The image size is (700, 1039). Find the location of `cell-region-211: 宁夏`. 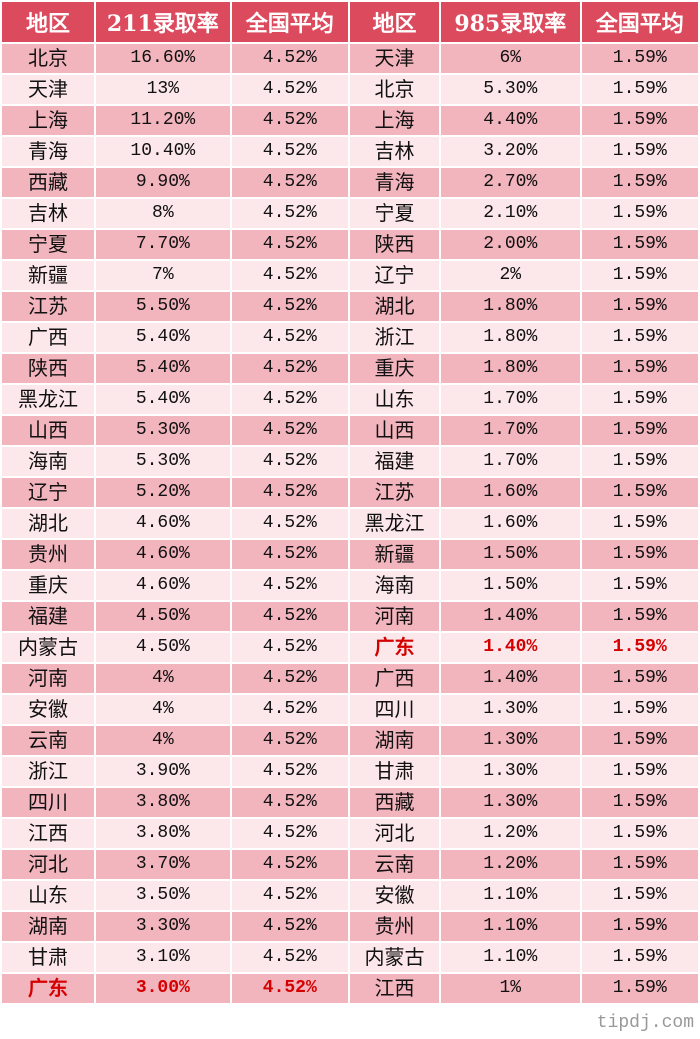

cell-region-211: 宁夏 is located at coordinates (48, 244).